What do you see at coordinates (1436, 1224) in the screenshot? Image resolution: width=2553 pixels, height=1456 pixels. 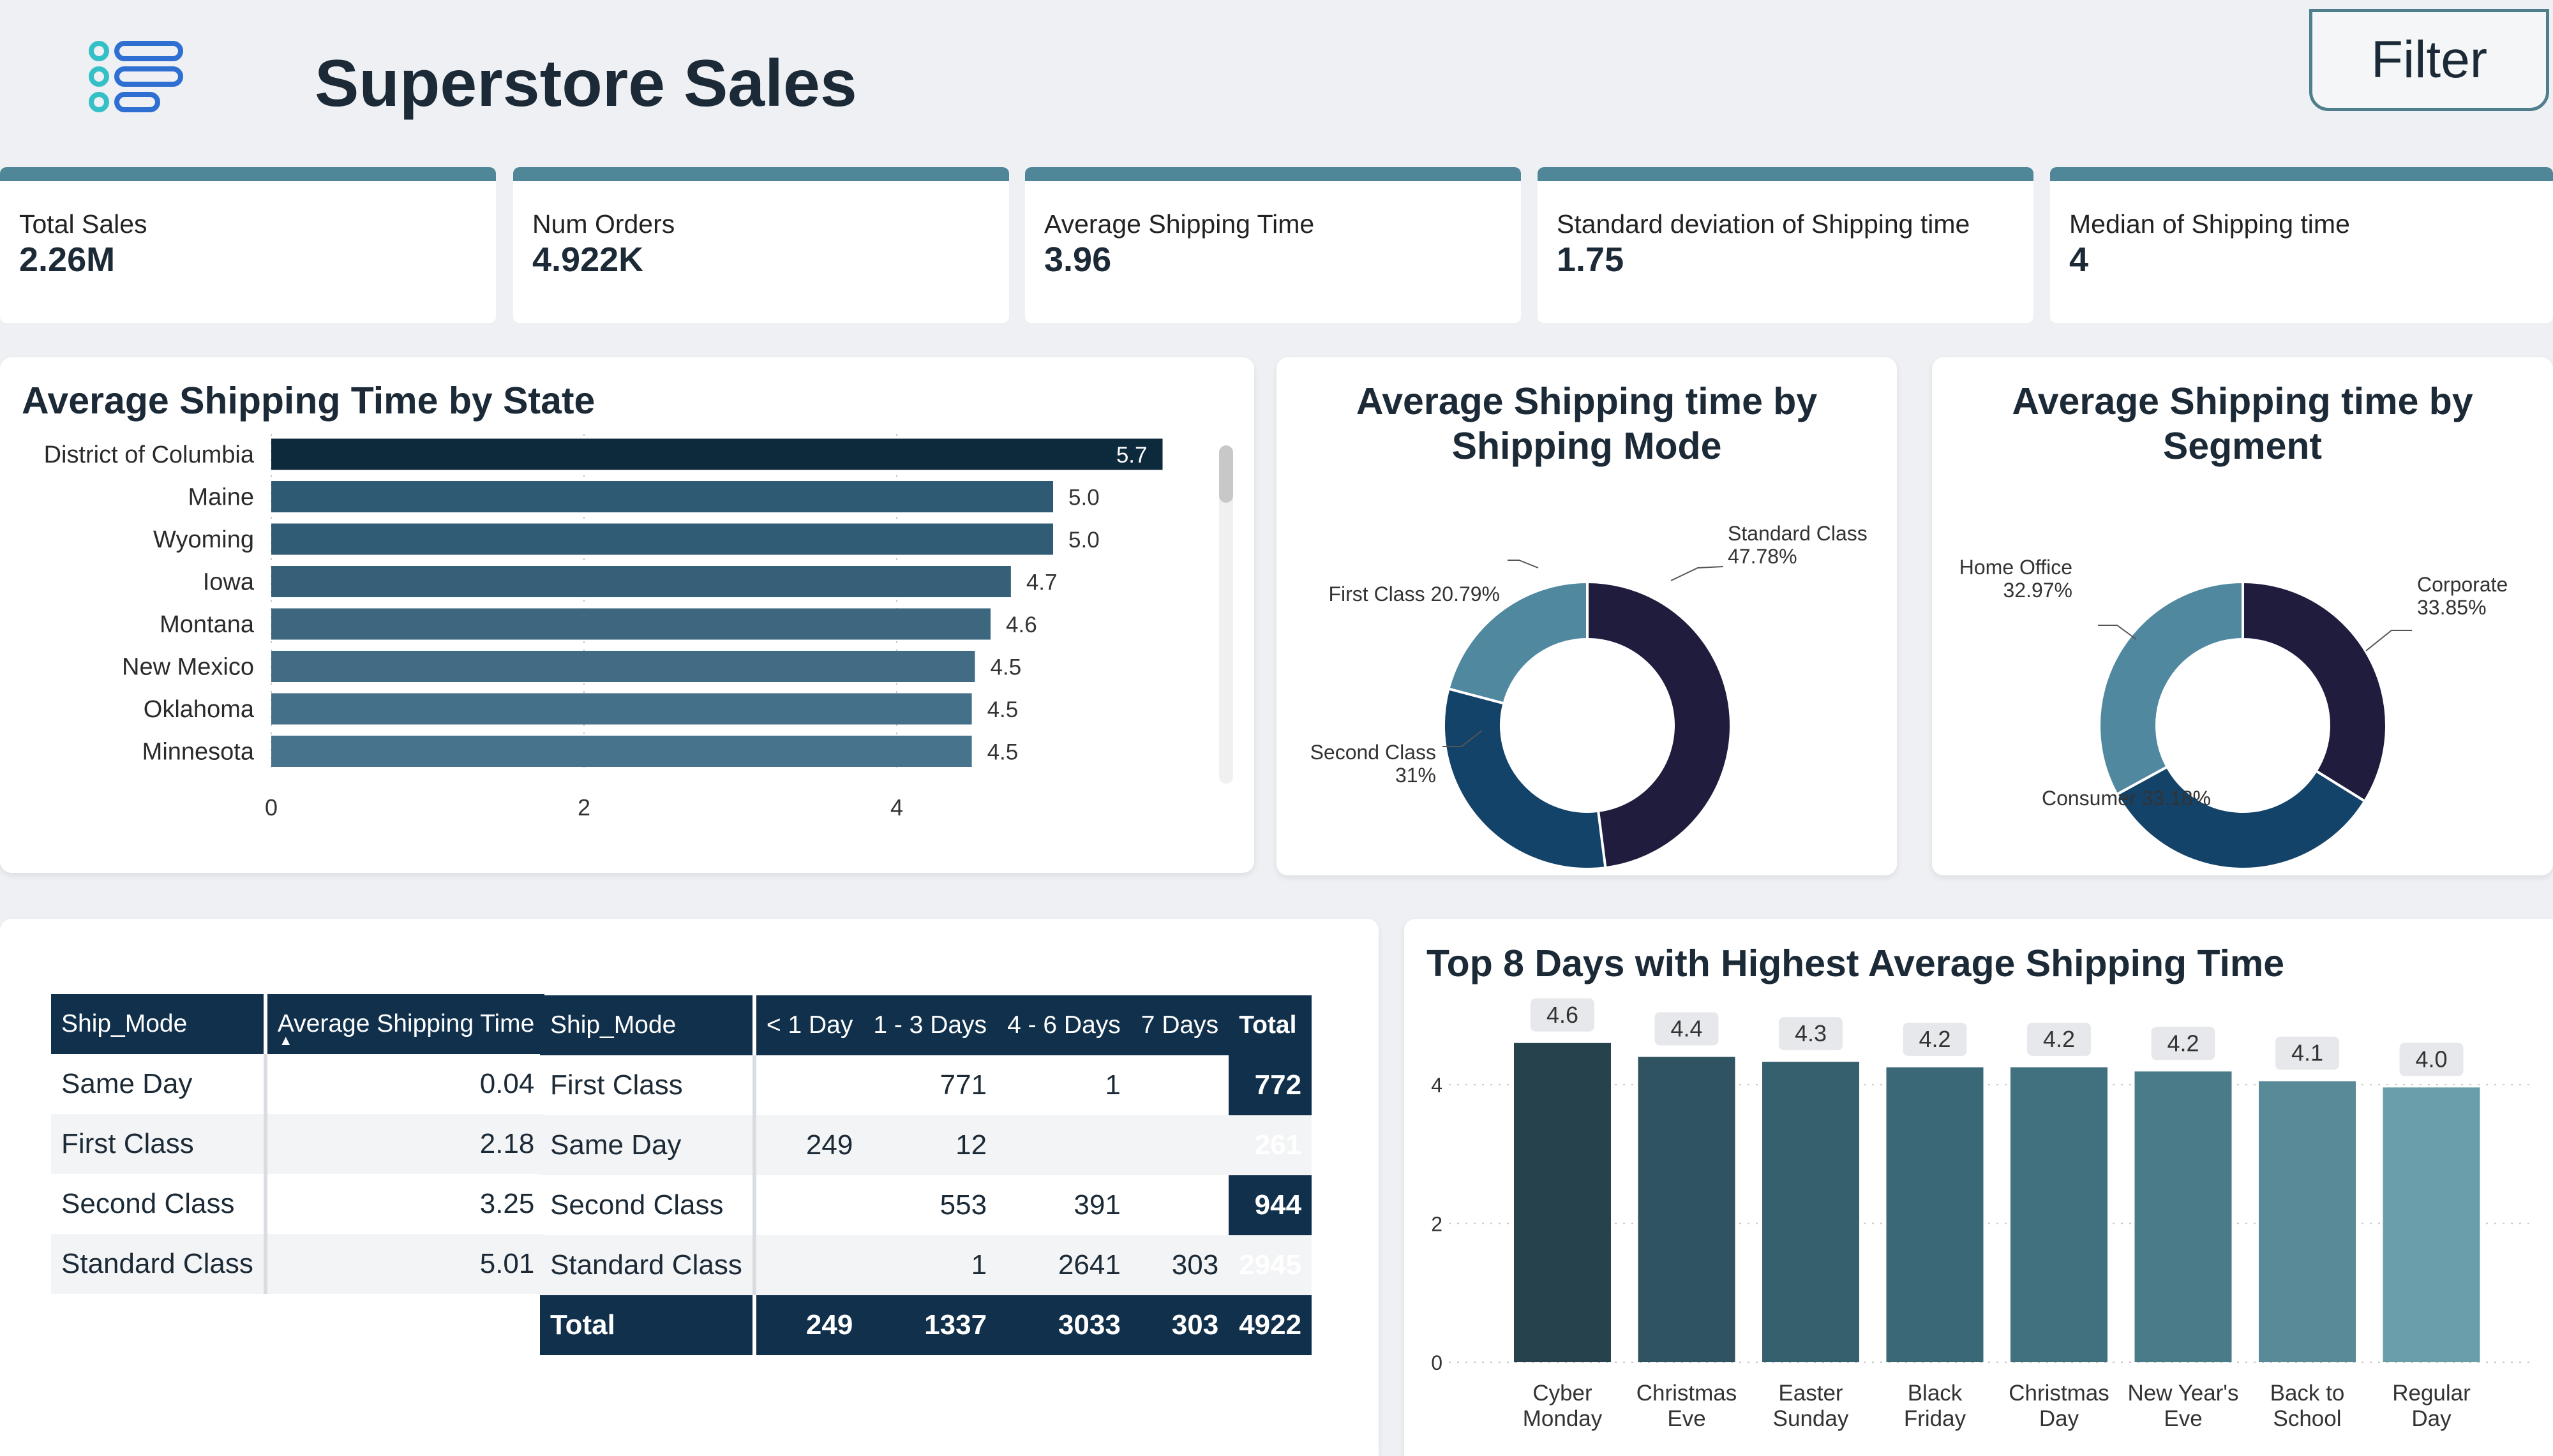 I see `y-tick-label: 2` at bounding box center [1436, 1224].